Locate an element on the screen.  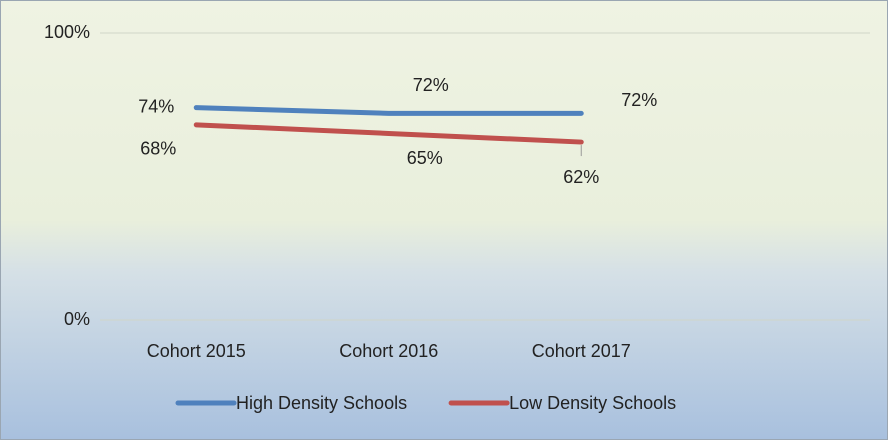
data-label: 68% is located at coordinates (158, 149).